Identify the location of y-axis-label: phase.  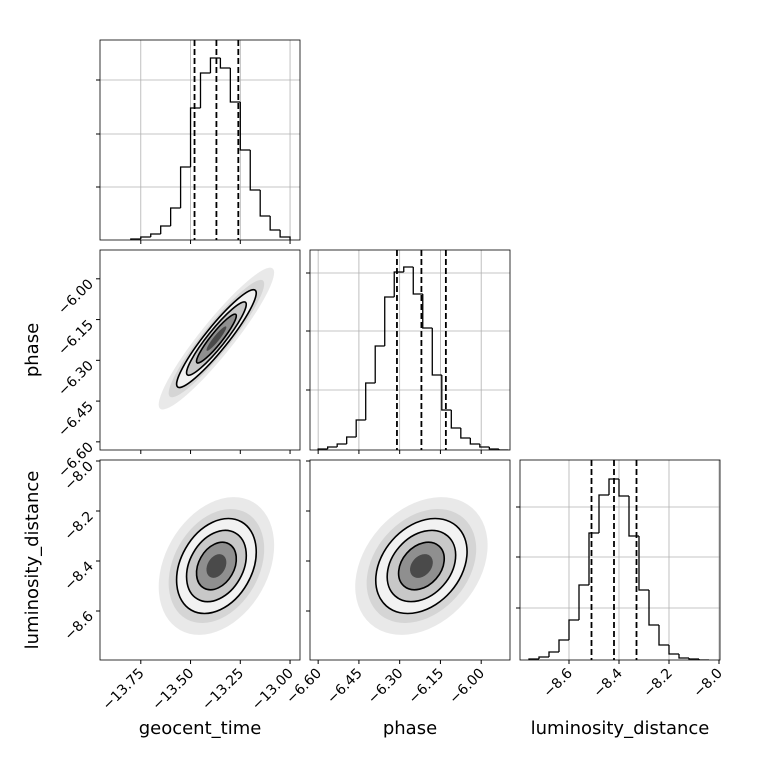
(32, 350).